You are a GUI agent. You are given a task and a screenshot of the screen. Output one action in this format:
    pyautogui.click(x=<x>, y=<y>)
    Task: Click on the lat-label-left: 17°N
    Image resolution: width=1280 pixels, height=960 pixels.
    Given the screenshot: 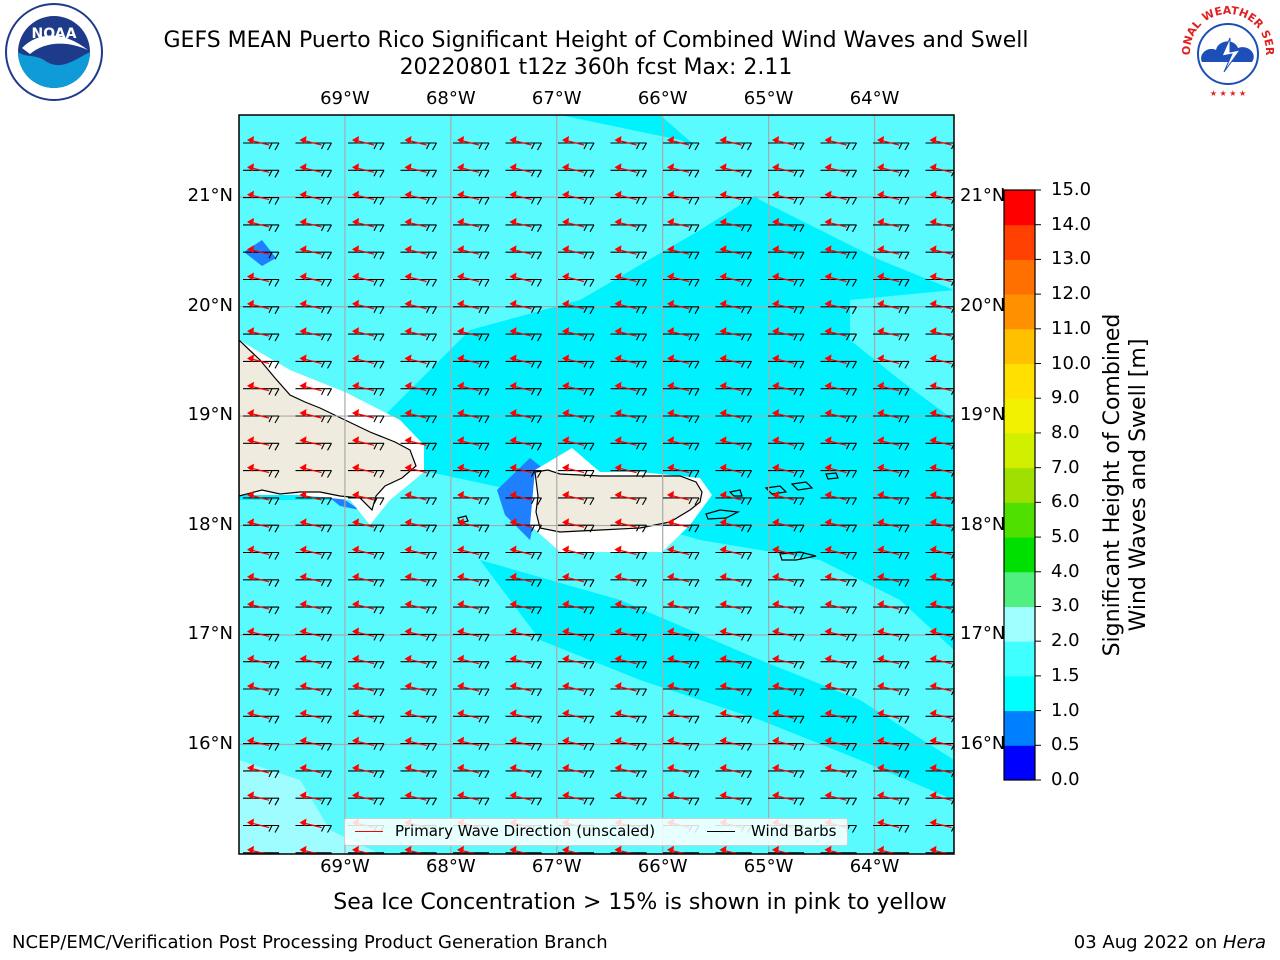 What is the action you would take?
    pyautogui.click(x=210, y=634)
    